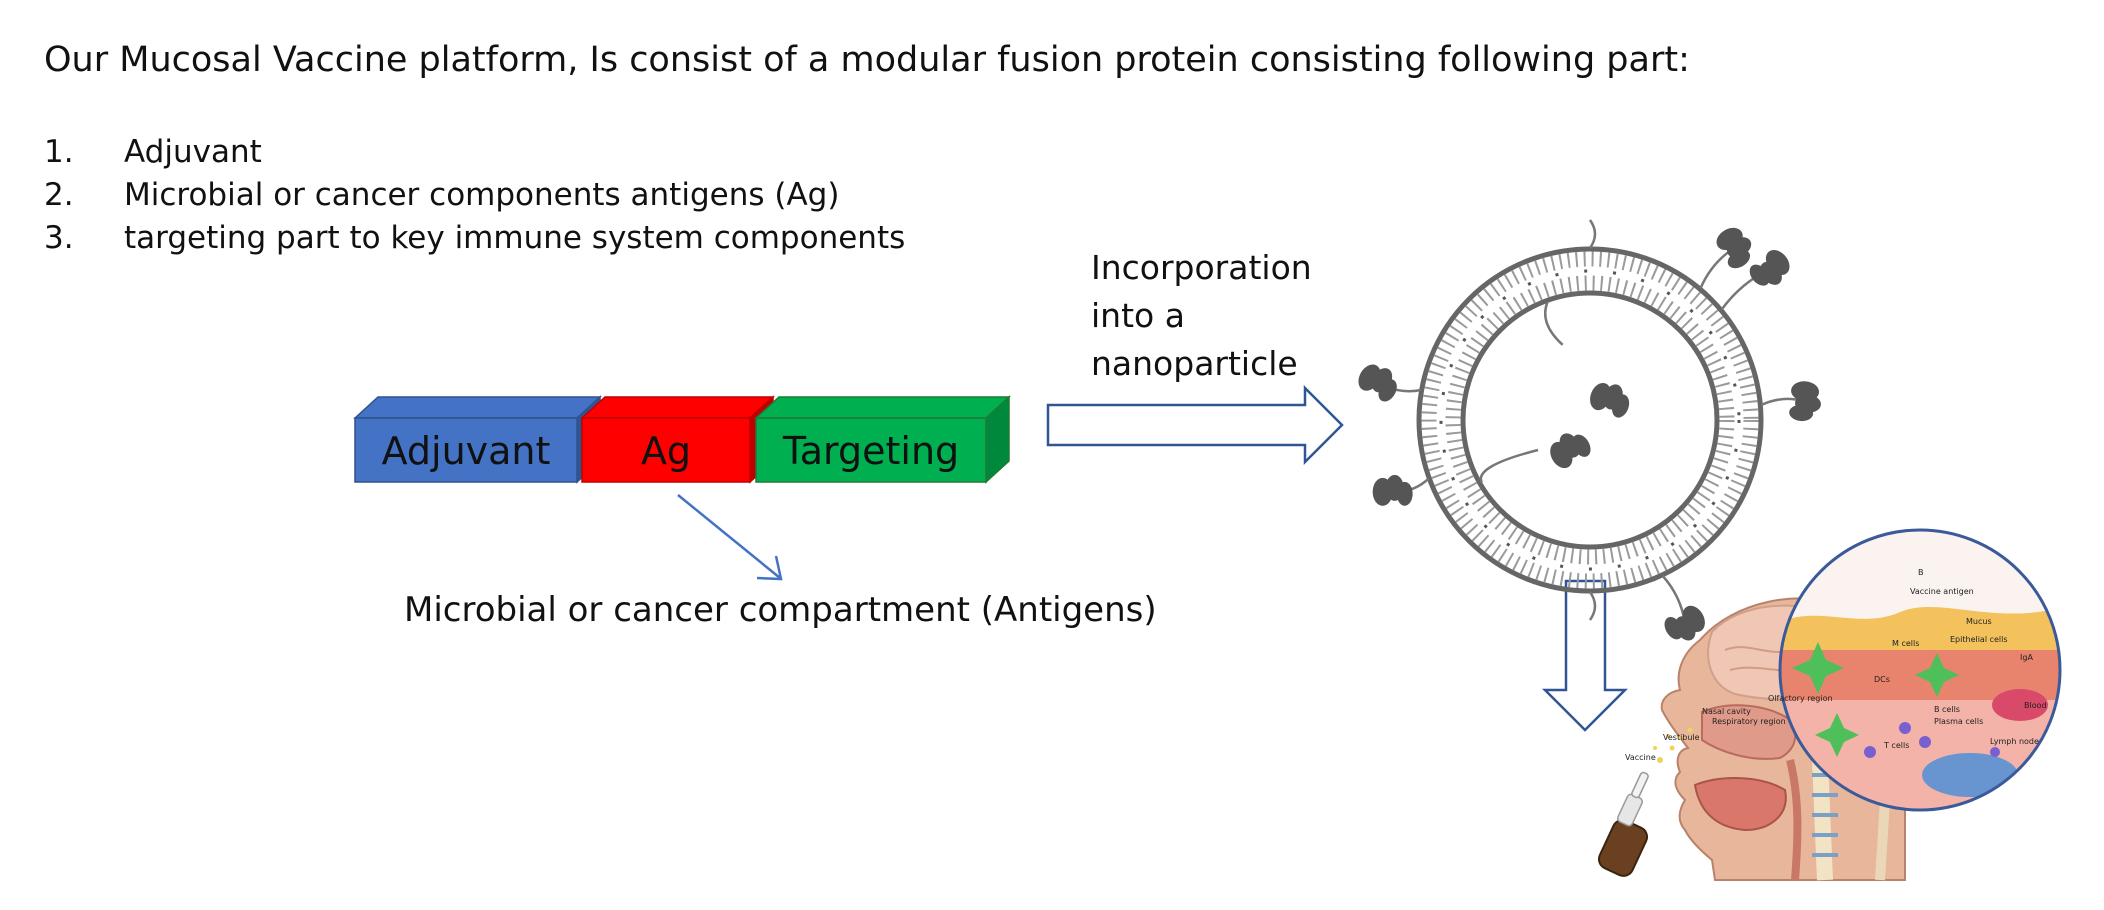  What do you see at coordinates (1585, 655) in the screenshot?
I see `down-block-arrow` at bounding box center [1585, 655].